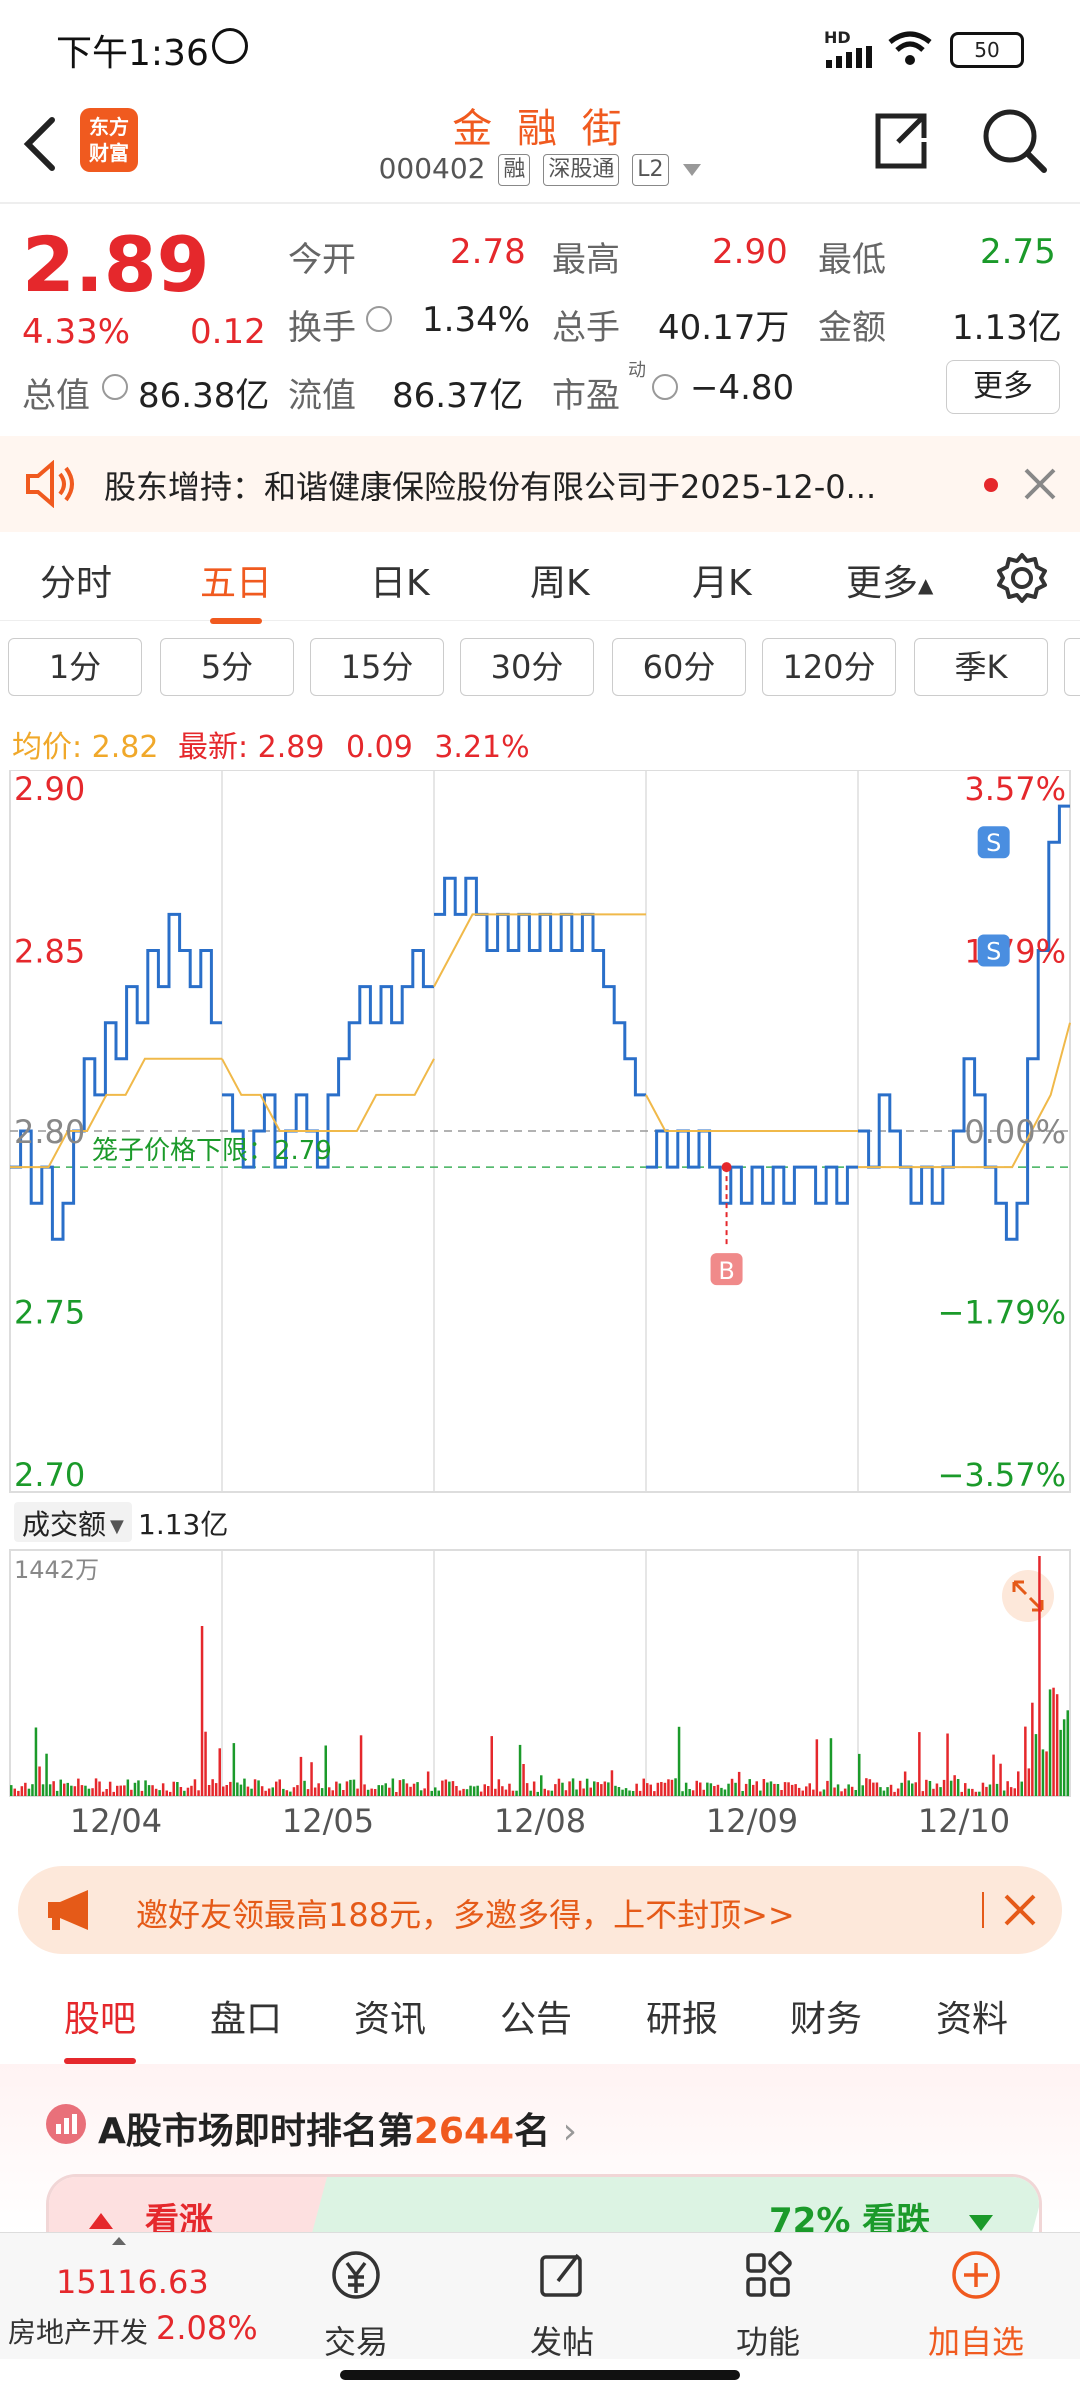  I want to click on interval-120min: 120分, so click(829, 667).